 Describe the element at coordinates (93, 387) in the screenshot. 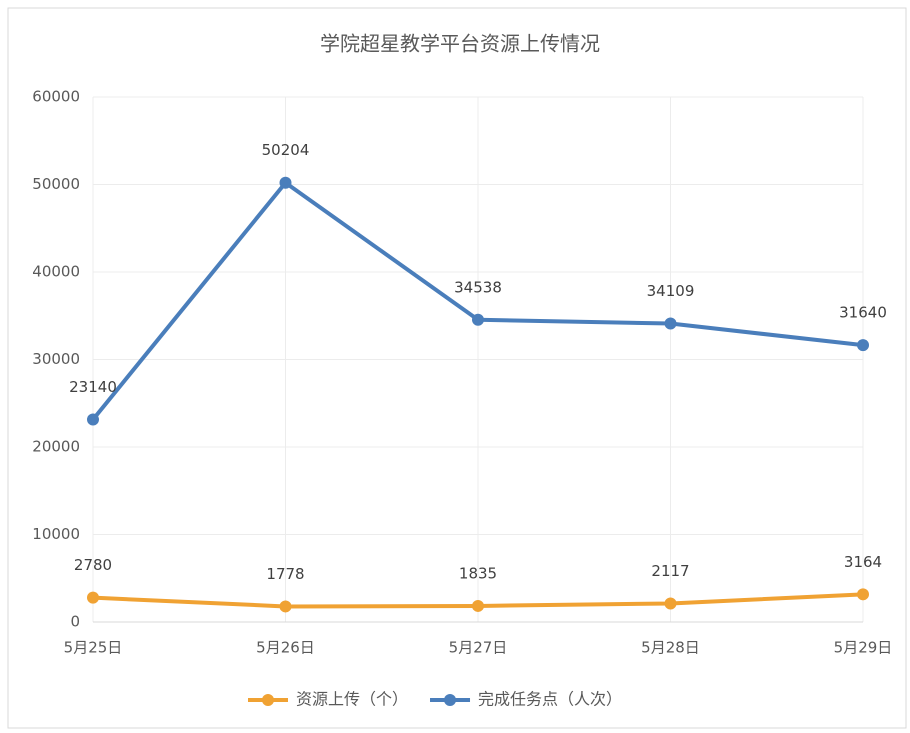

I see `data-label: 23140` at that location.